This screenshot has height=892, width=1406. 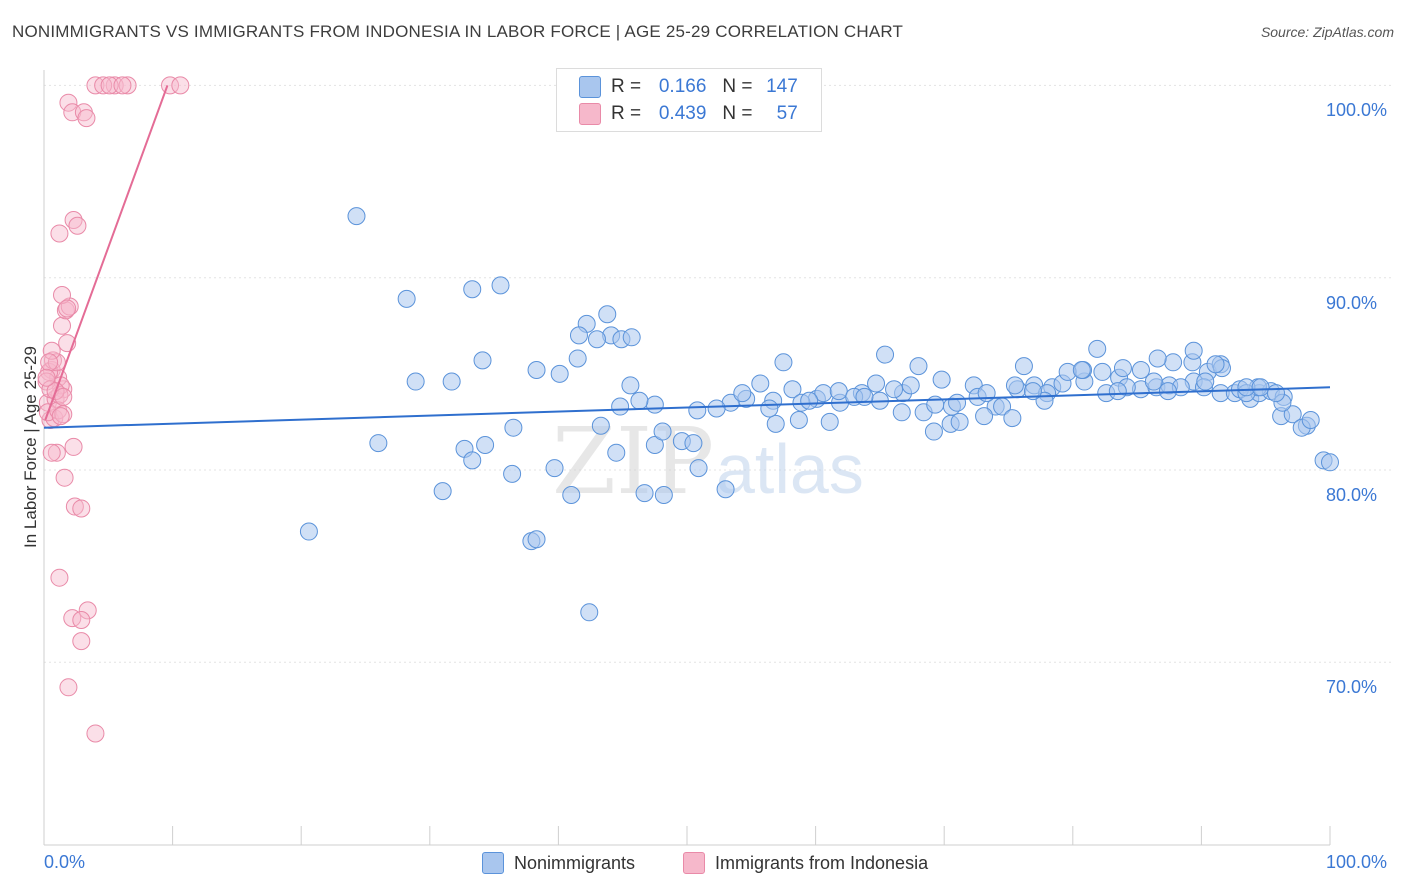 I want to click on source-label: Source: ZipAtlas.com, so click(x=1327, y=32).